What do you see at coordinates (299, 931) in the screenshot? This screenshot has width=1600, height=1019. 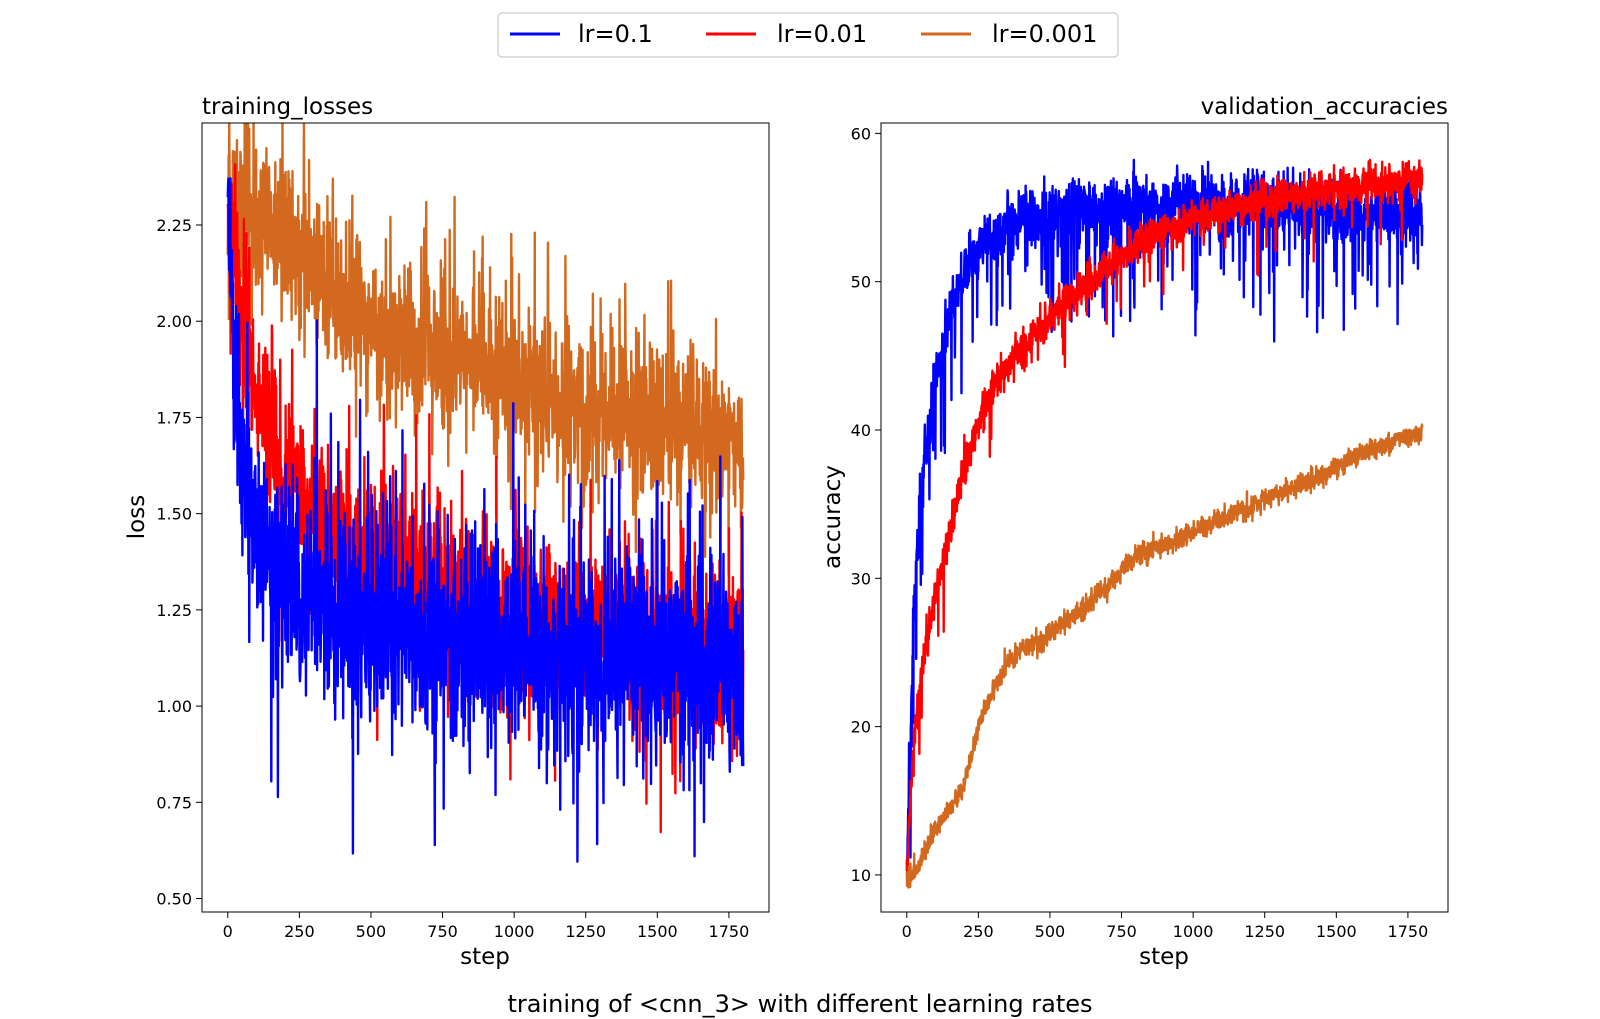 I see `training-losses-x-tick-label: 250` at bounding box center [299, 931].